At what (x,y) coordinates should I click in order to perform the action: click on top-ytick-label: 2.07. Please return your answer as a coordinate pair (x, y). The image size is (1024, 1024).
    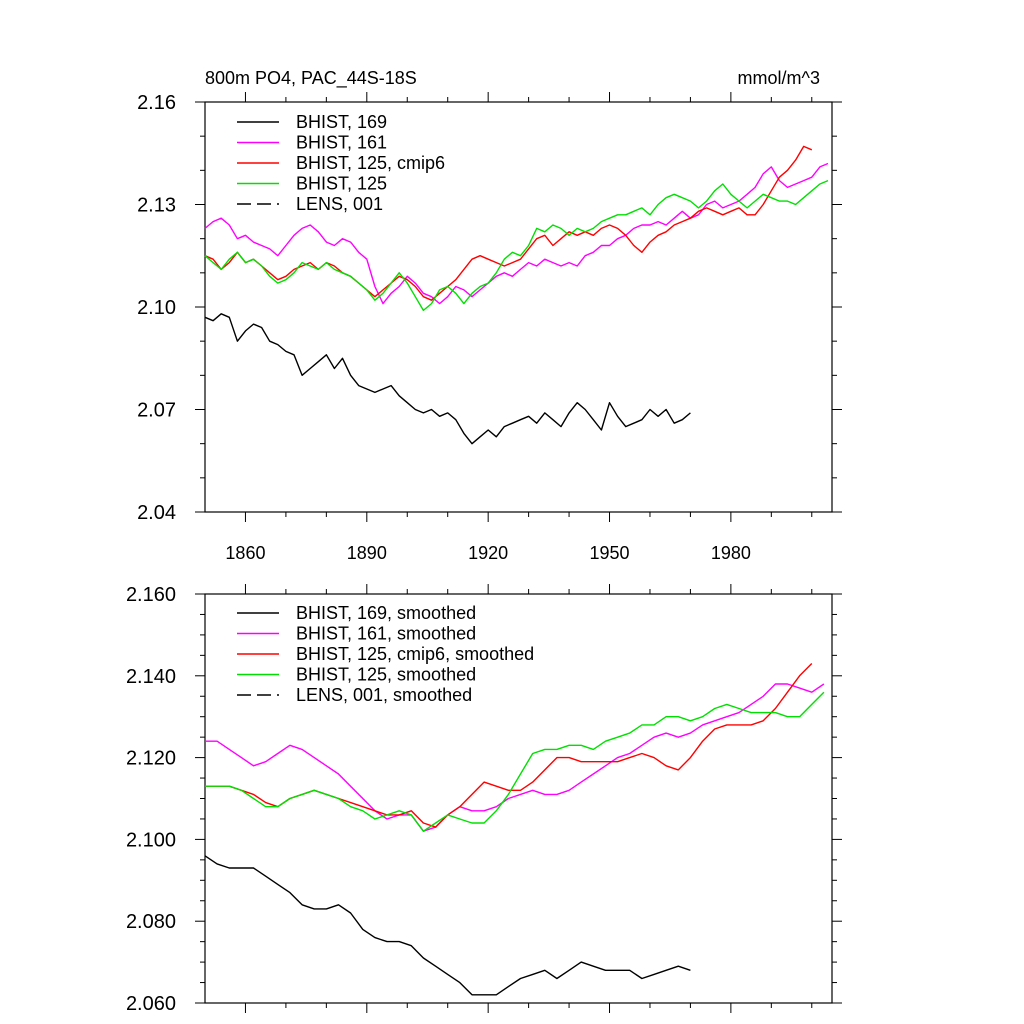
    Looking at the image, I should click on (156, 411).